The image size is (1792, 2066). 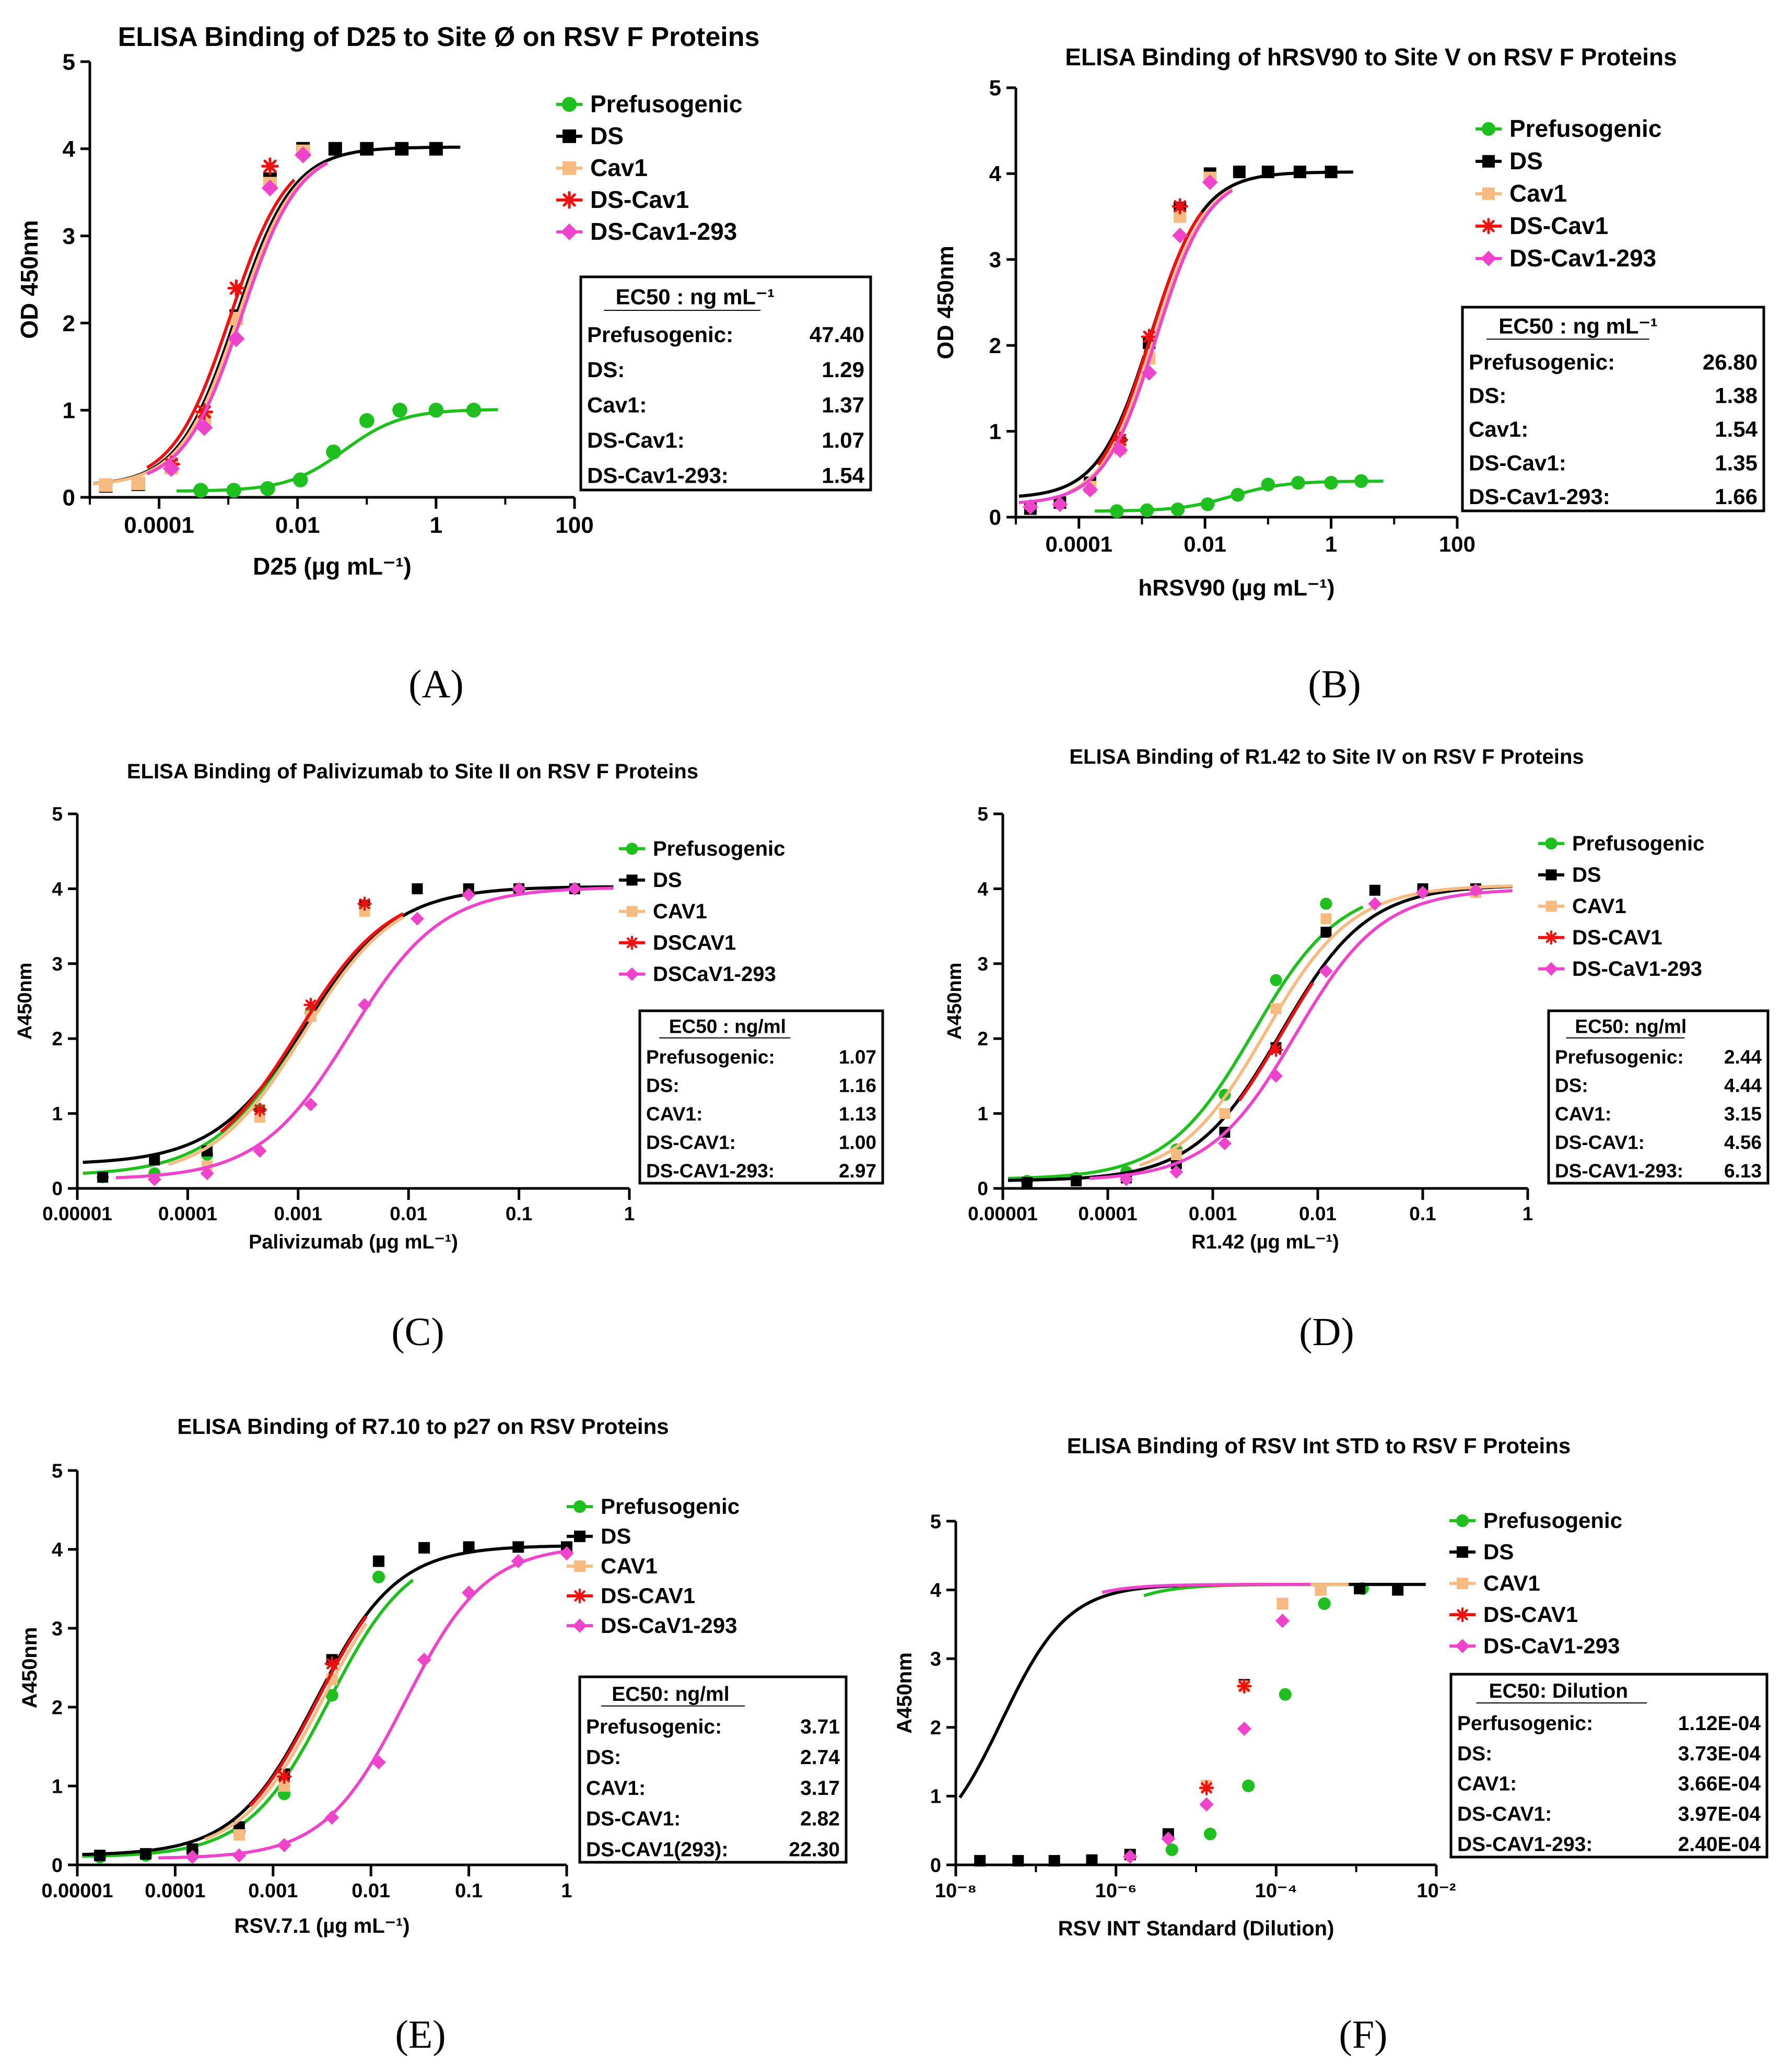 What do you see at coordinates (1505, 1815) in the screenshot?
I see `ec50-row-name: DS-CAV1:` at bounding box center [1505, 1815].